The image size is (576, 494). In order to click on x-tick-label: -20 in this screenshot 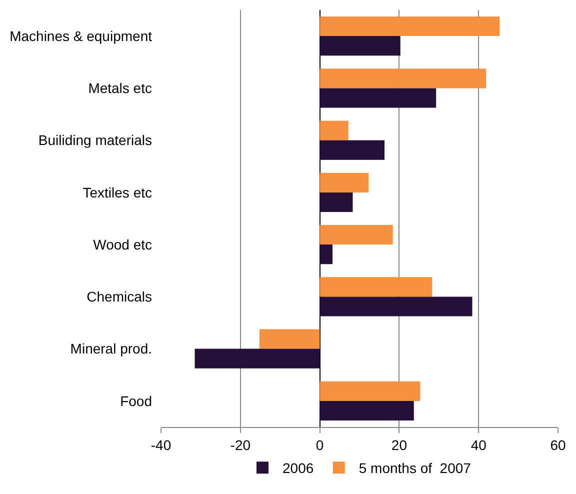, I will do `click(240, 444)`.